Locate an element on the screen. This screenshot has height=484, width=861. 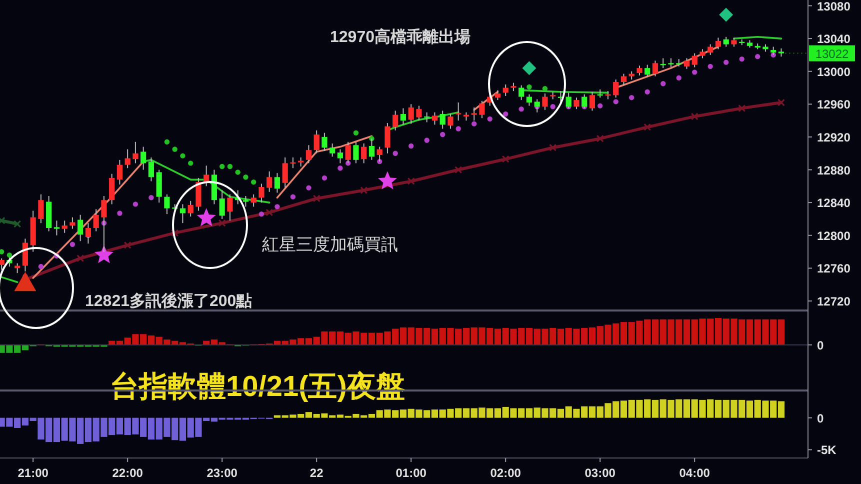
x-tick-label: 03:00 is located at coordinates (600, 473).